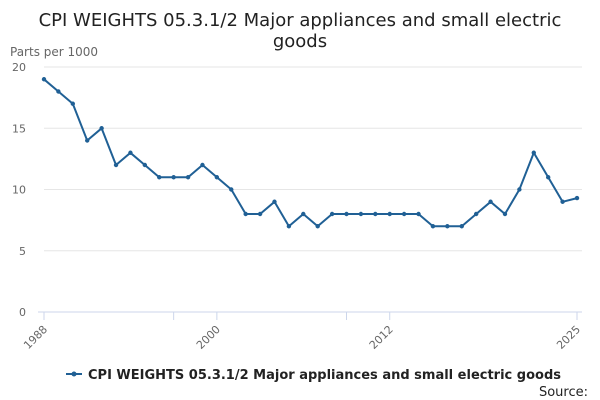 This screenshot has height=400, width=600. Describe the element at coordinates (54, 52) in the screenshot. I see `y-unit-label: Parts per 1000` at that location.